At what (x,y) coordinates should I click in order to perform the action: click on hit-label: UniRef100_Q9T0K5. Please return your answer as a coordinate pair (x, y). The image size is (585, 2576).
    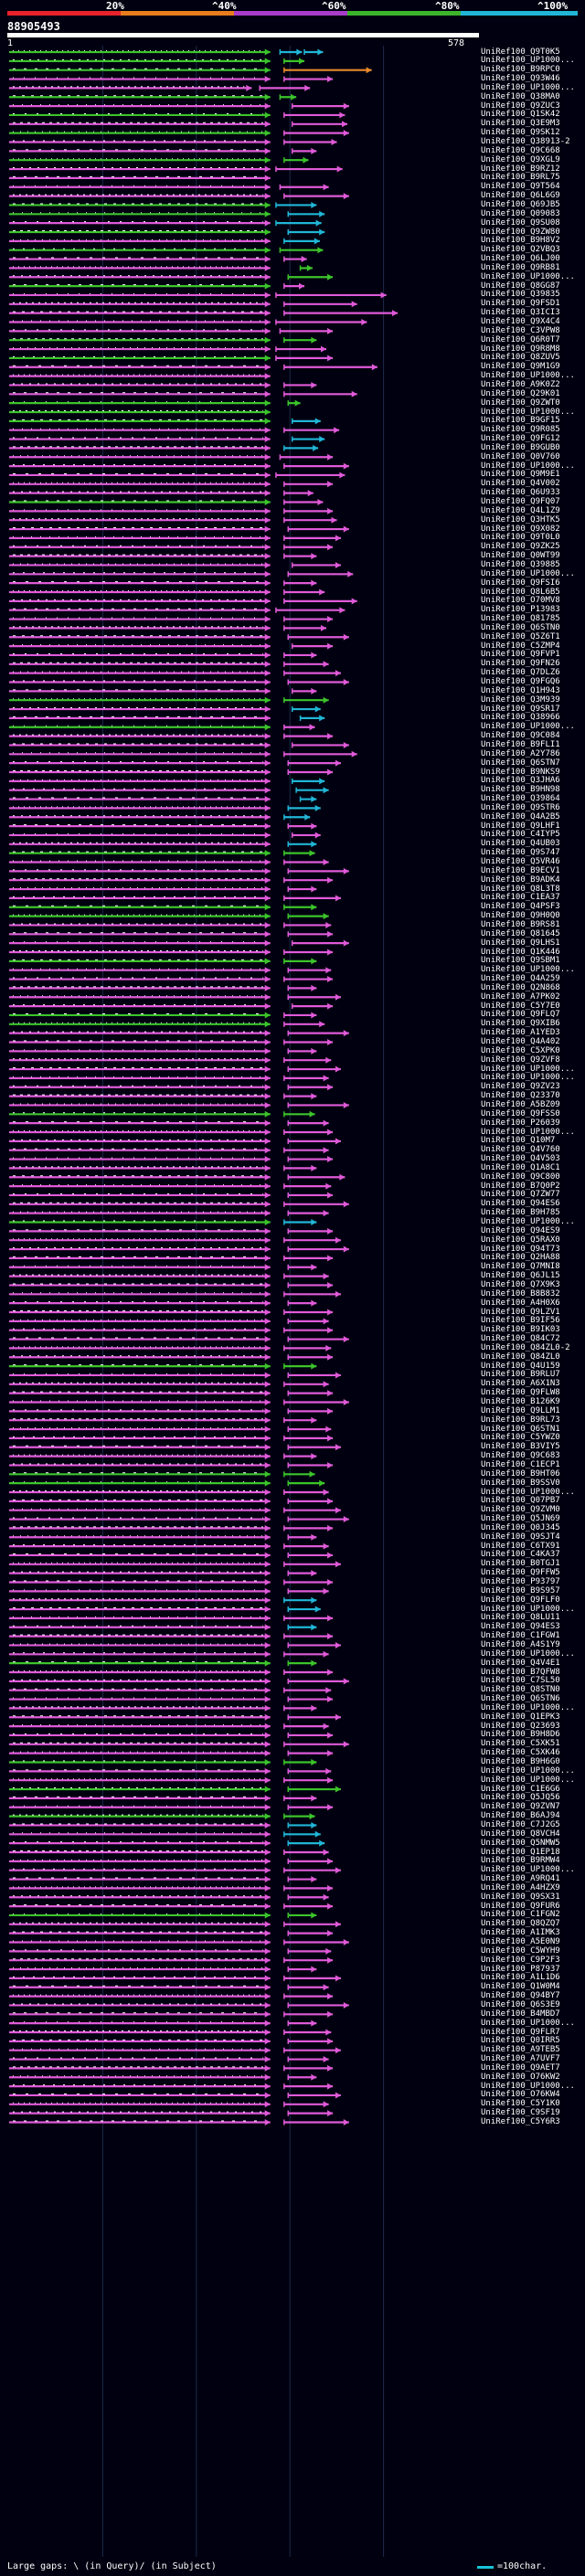
    Looking at the image, I should click on (520, 52).